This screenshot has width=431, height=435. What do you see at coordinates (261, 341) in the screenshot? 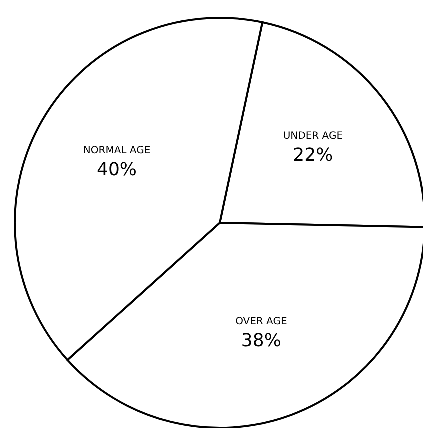
I see `data-label: 38%` at bounding box center [261, 341].